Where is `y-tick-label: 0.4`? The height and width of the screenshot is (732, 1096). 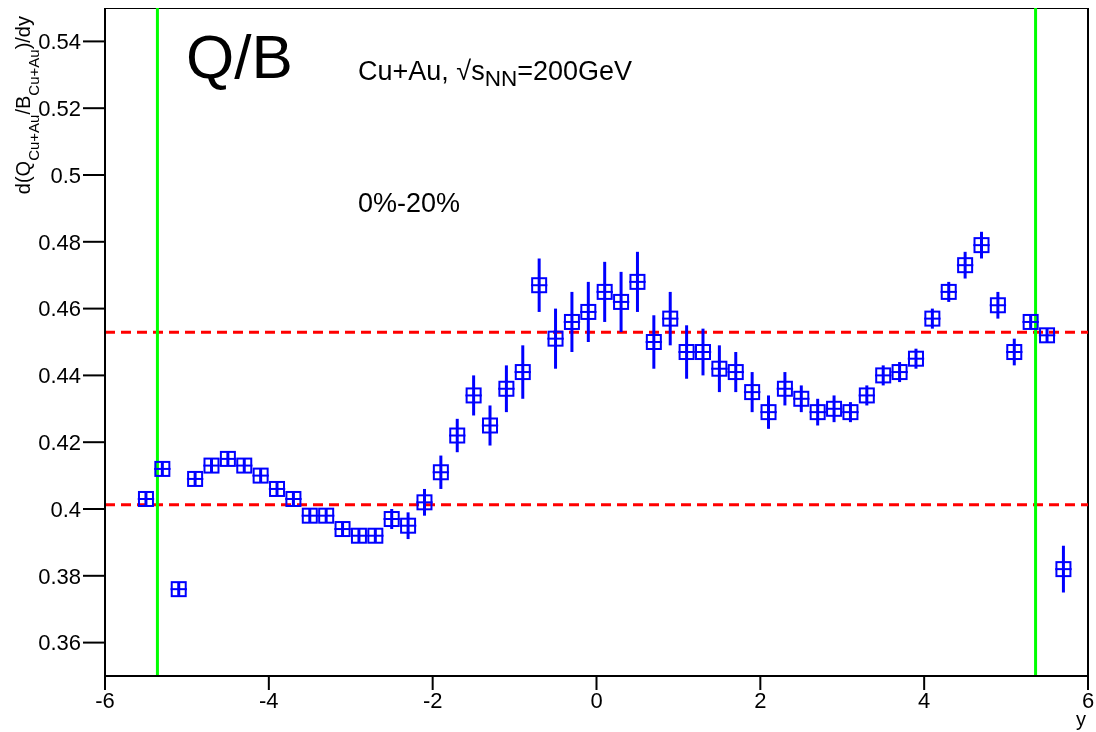
y-tick-label: 0.4 is located at coordinates (65, 509).